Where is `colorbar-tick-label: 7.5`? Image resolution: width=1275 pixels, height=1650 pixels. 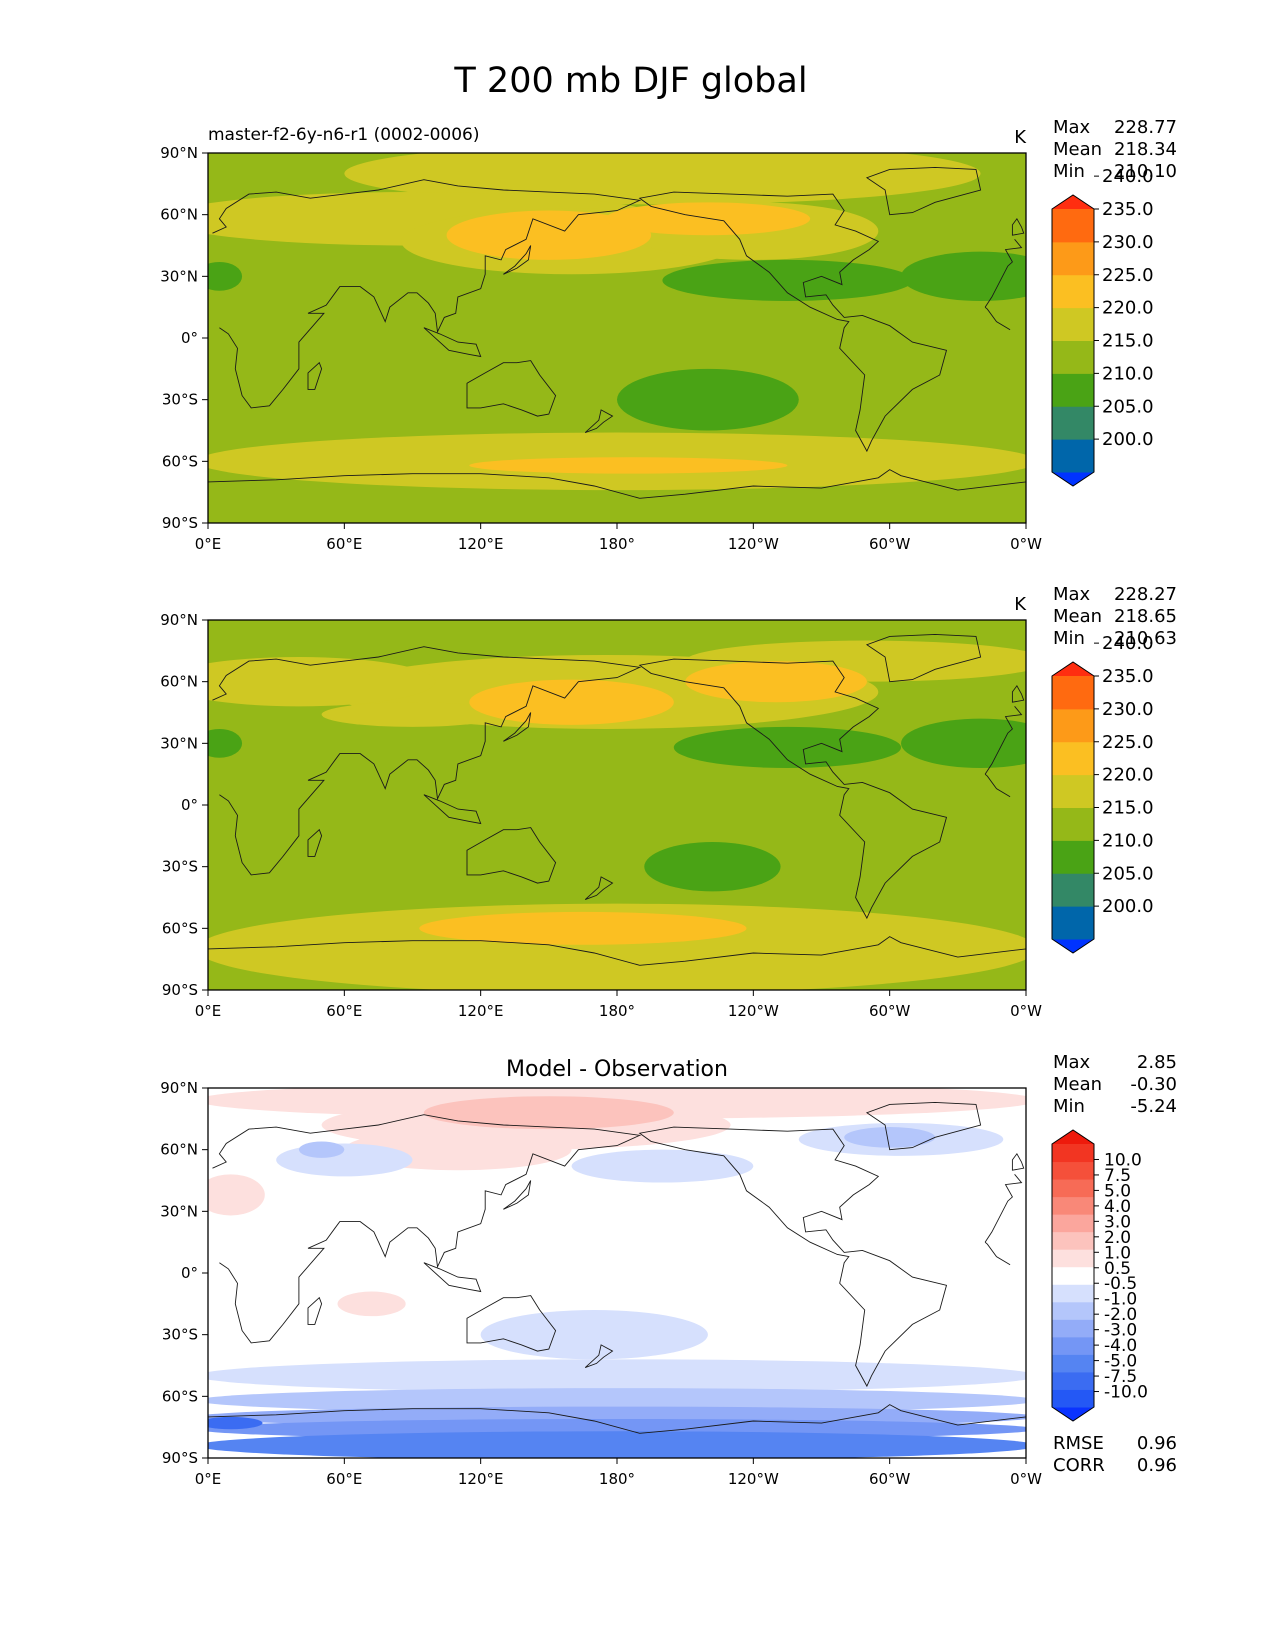 colorbar-tick-label: 7.5 is located at coordinates (1117, 1176).